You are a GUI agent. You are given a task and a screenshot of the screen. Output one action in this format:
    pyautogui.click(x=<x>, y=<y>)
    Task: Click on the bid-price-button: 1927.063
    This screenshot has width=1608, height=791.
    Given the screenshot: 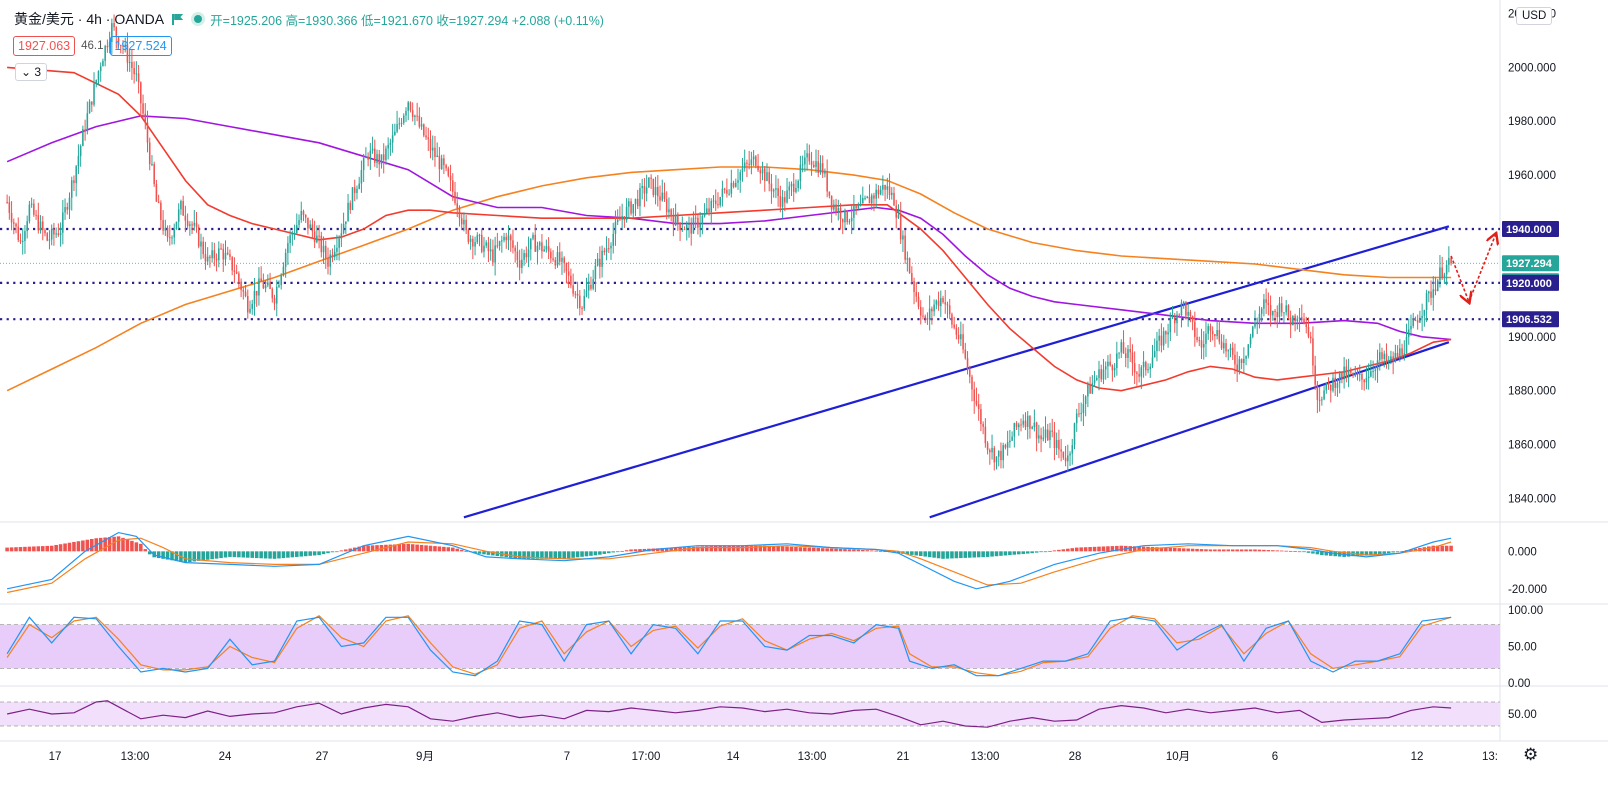 What is the action you would take?
    pyautogui.click(x=44, y=46)
    